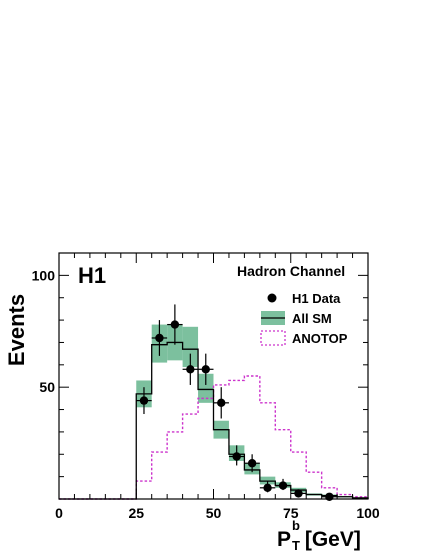 The width and height of the screenshot is (427, 553). Describe the element at coordinates (44, 275) in the screenshot. I see `y-tick-label: 100` at that location.